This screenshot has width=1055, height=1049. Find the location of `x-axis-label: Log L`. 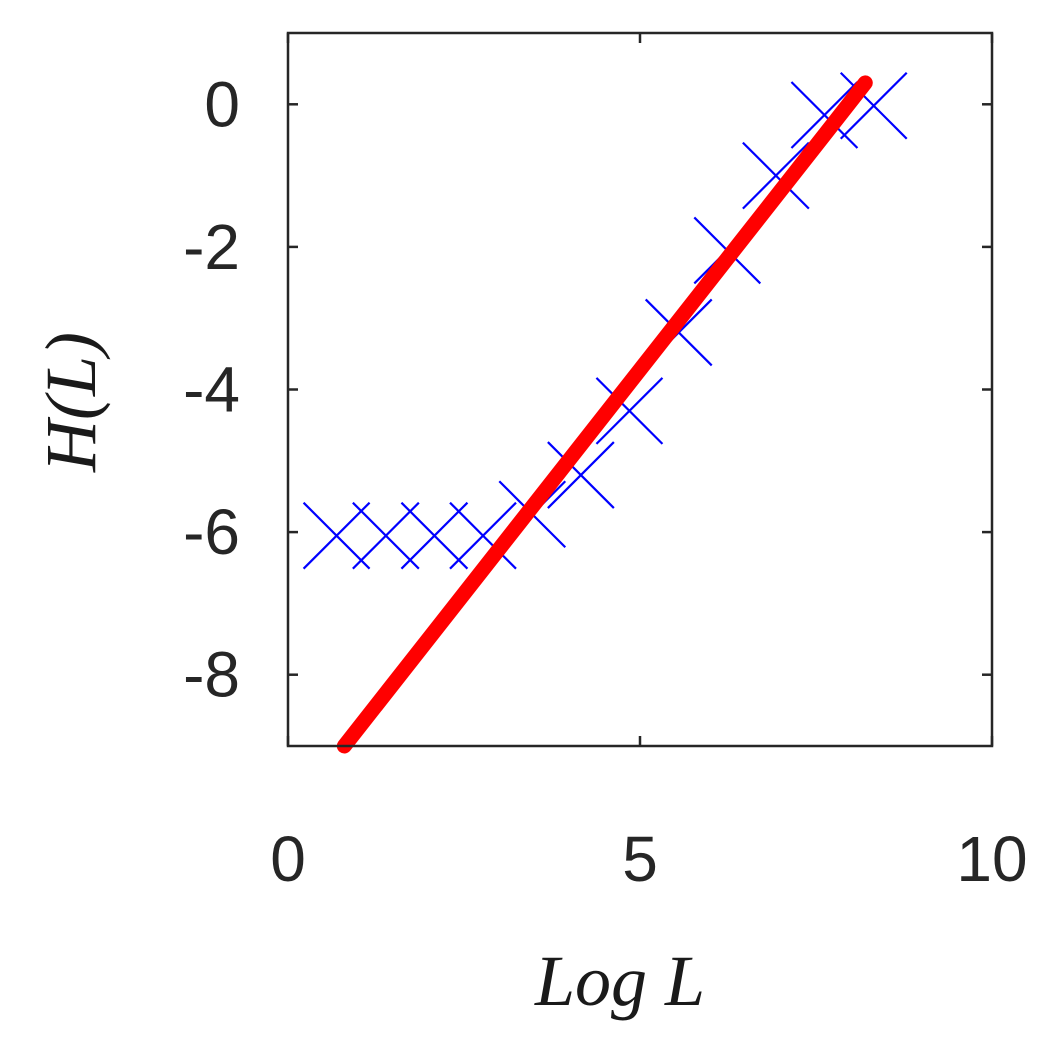

x-axis-label: Log L is located at coordinates (619, 981).